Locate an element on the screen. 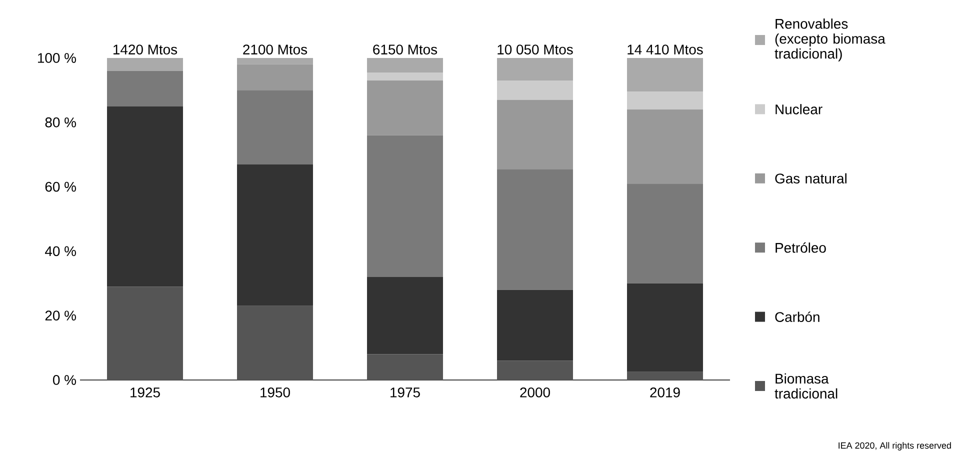 This screenshot has width=963, height=458. annotation: 2100 Mtos is located at coordinates (275, 49).